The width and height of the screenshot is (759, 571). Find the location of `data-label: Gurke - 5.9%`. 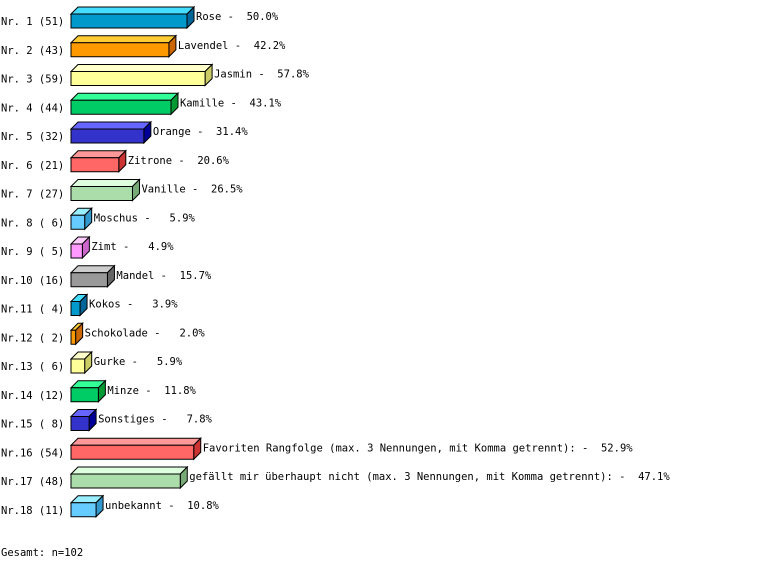

data-label: Gurke - 5.9% is located at coordinates (138, 362).